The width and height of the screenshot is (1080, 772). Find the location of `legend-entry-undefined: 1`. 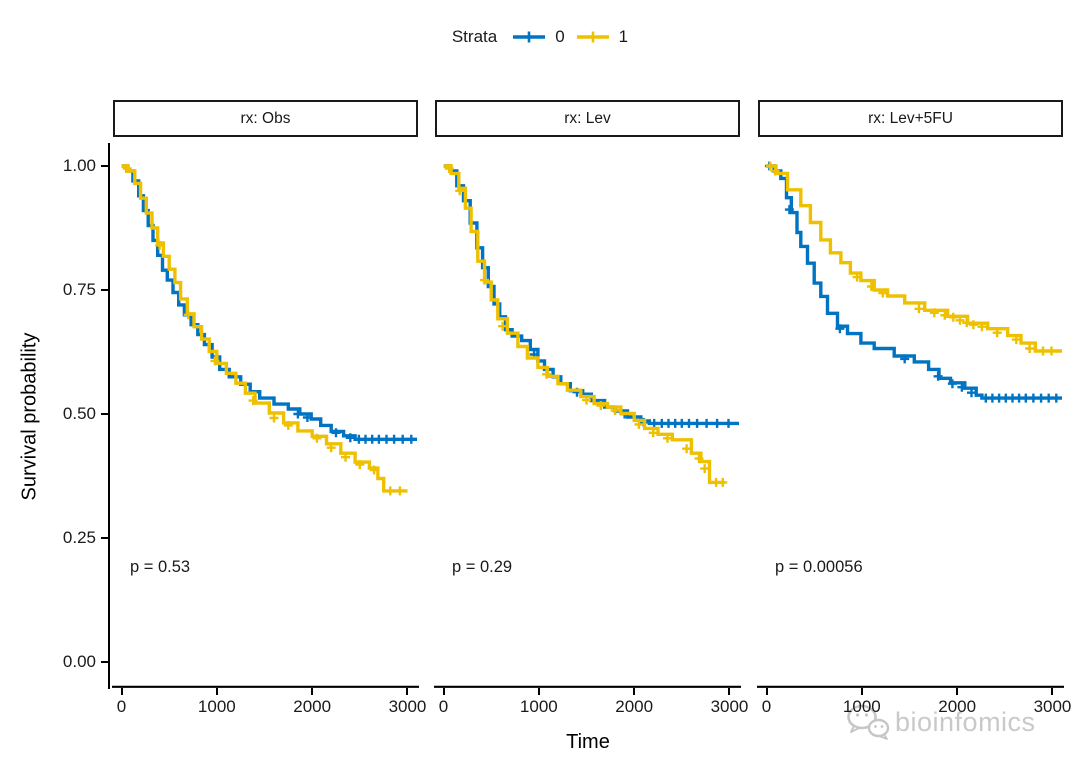

legend-entry-undefined: 1 is located at coordinates (601, 37).